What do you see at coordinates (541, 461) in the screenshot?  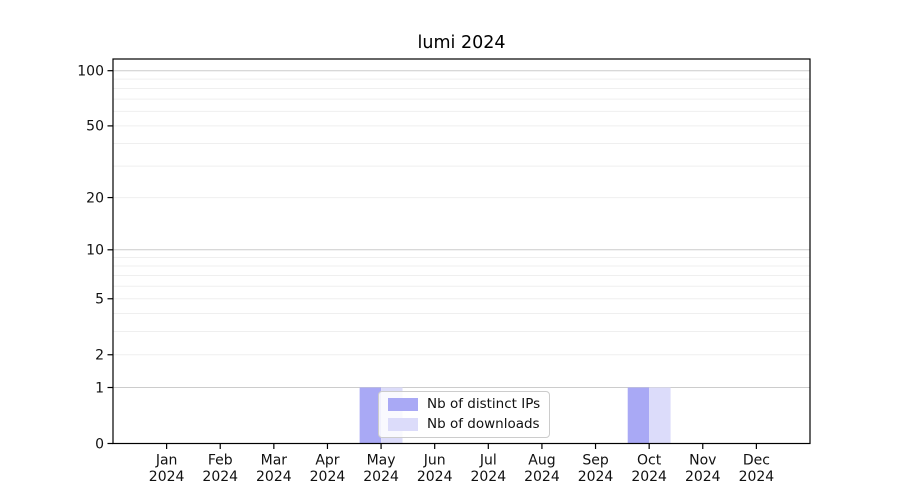 I see `x-axis-label-month: Aug` at bounding box center [541, 461].